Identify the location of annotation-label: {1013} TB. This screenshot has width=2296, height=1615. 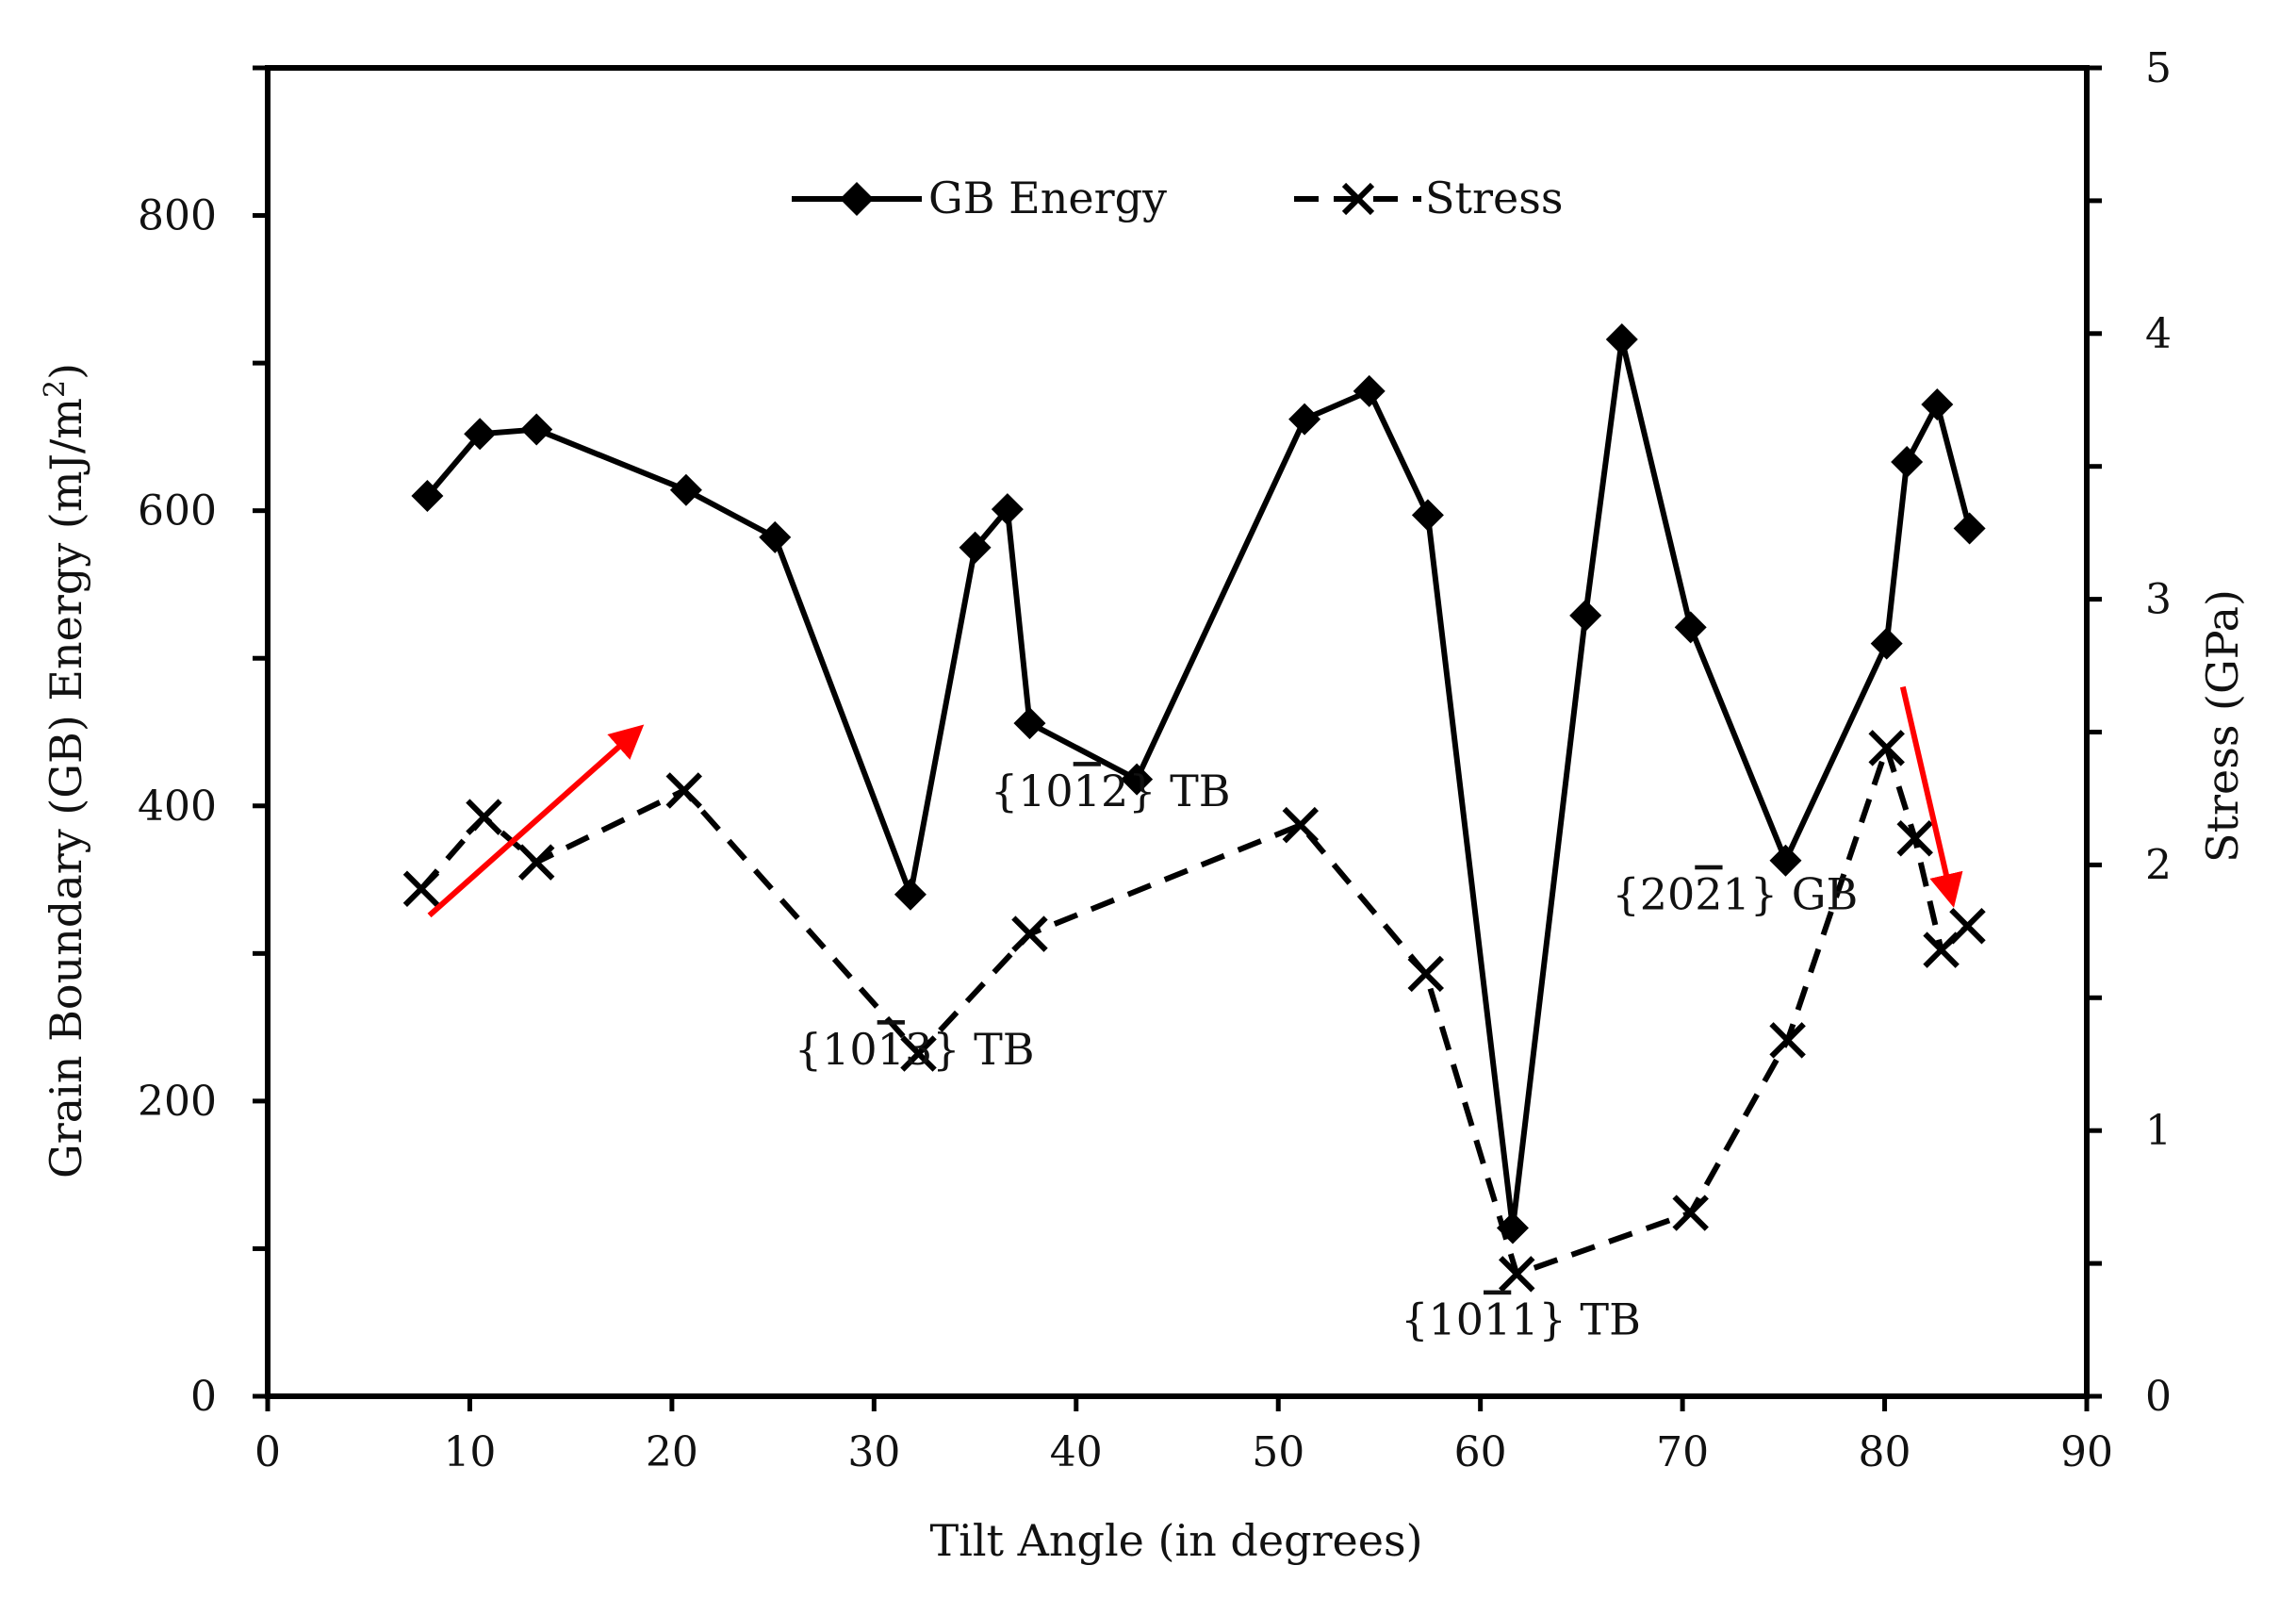
(915, 1049).